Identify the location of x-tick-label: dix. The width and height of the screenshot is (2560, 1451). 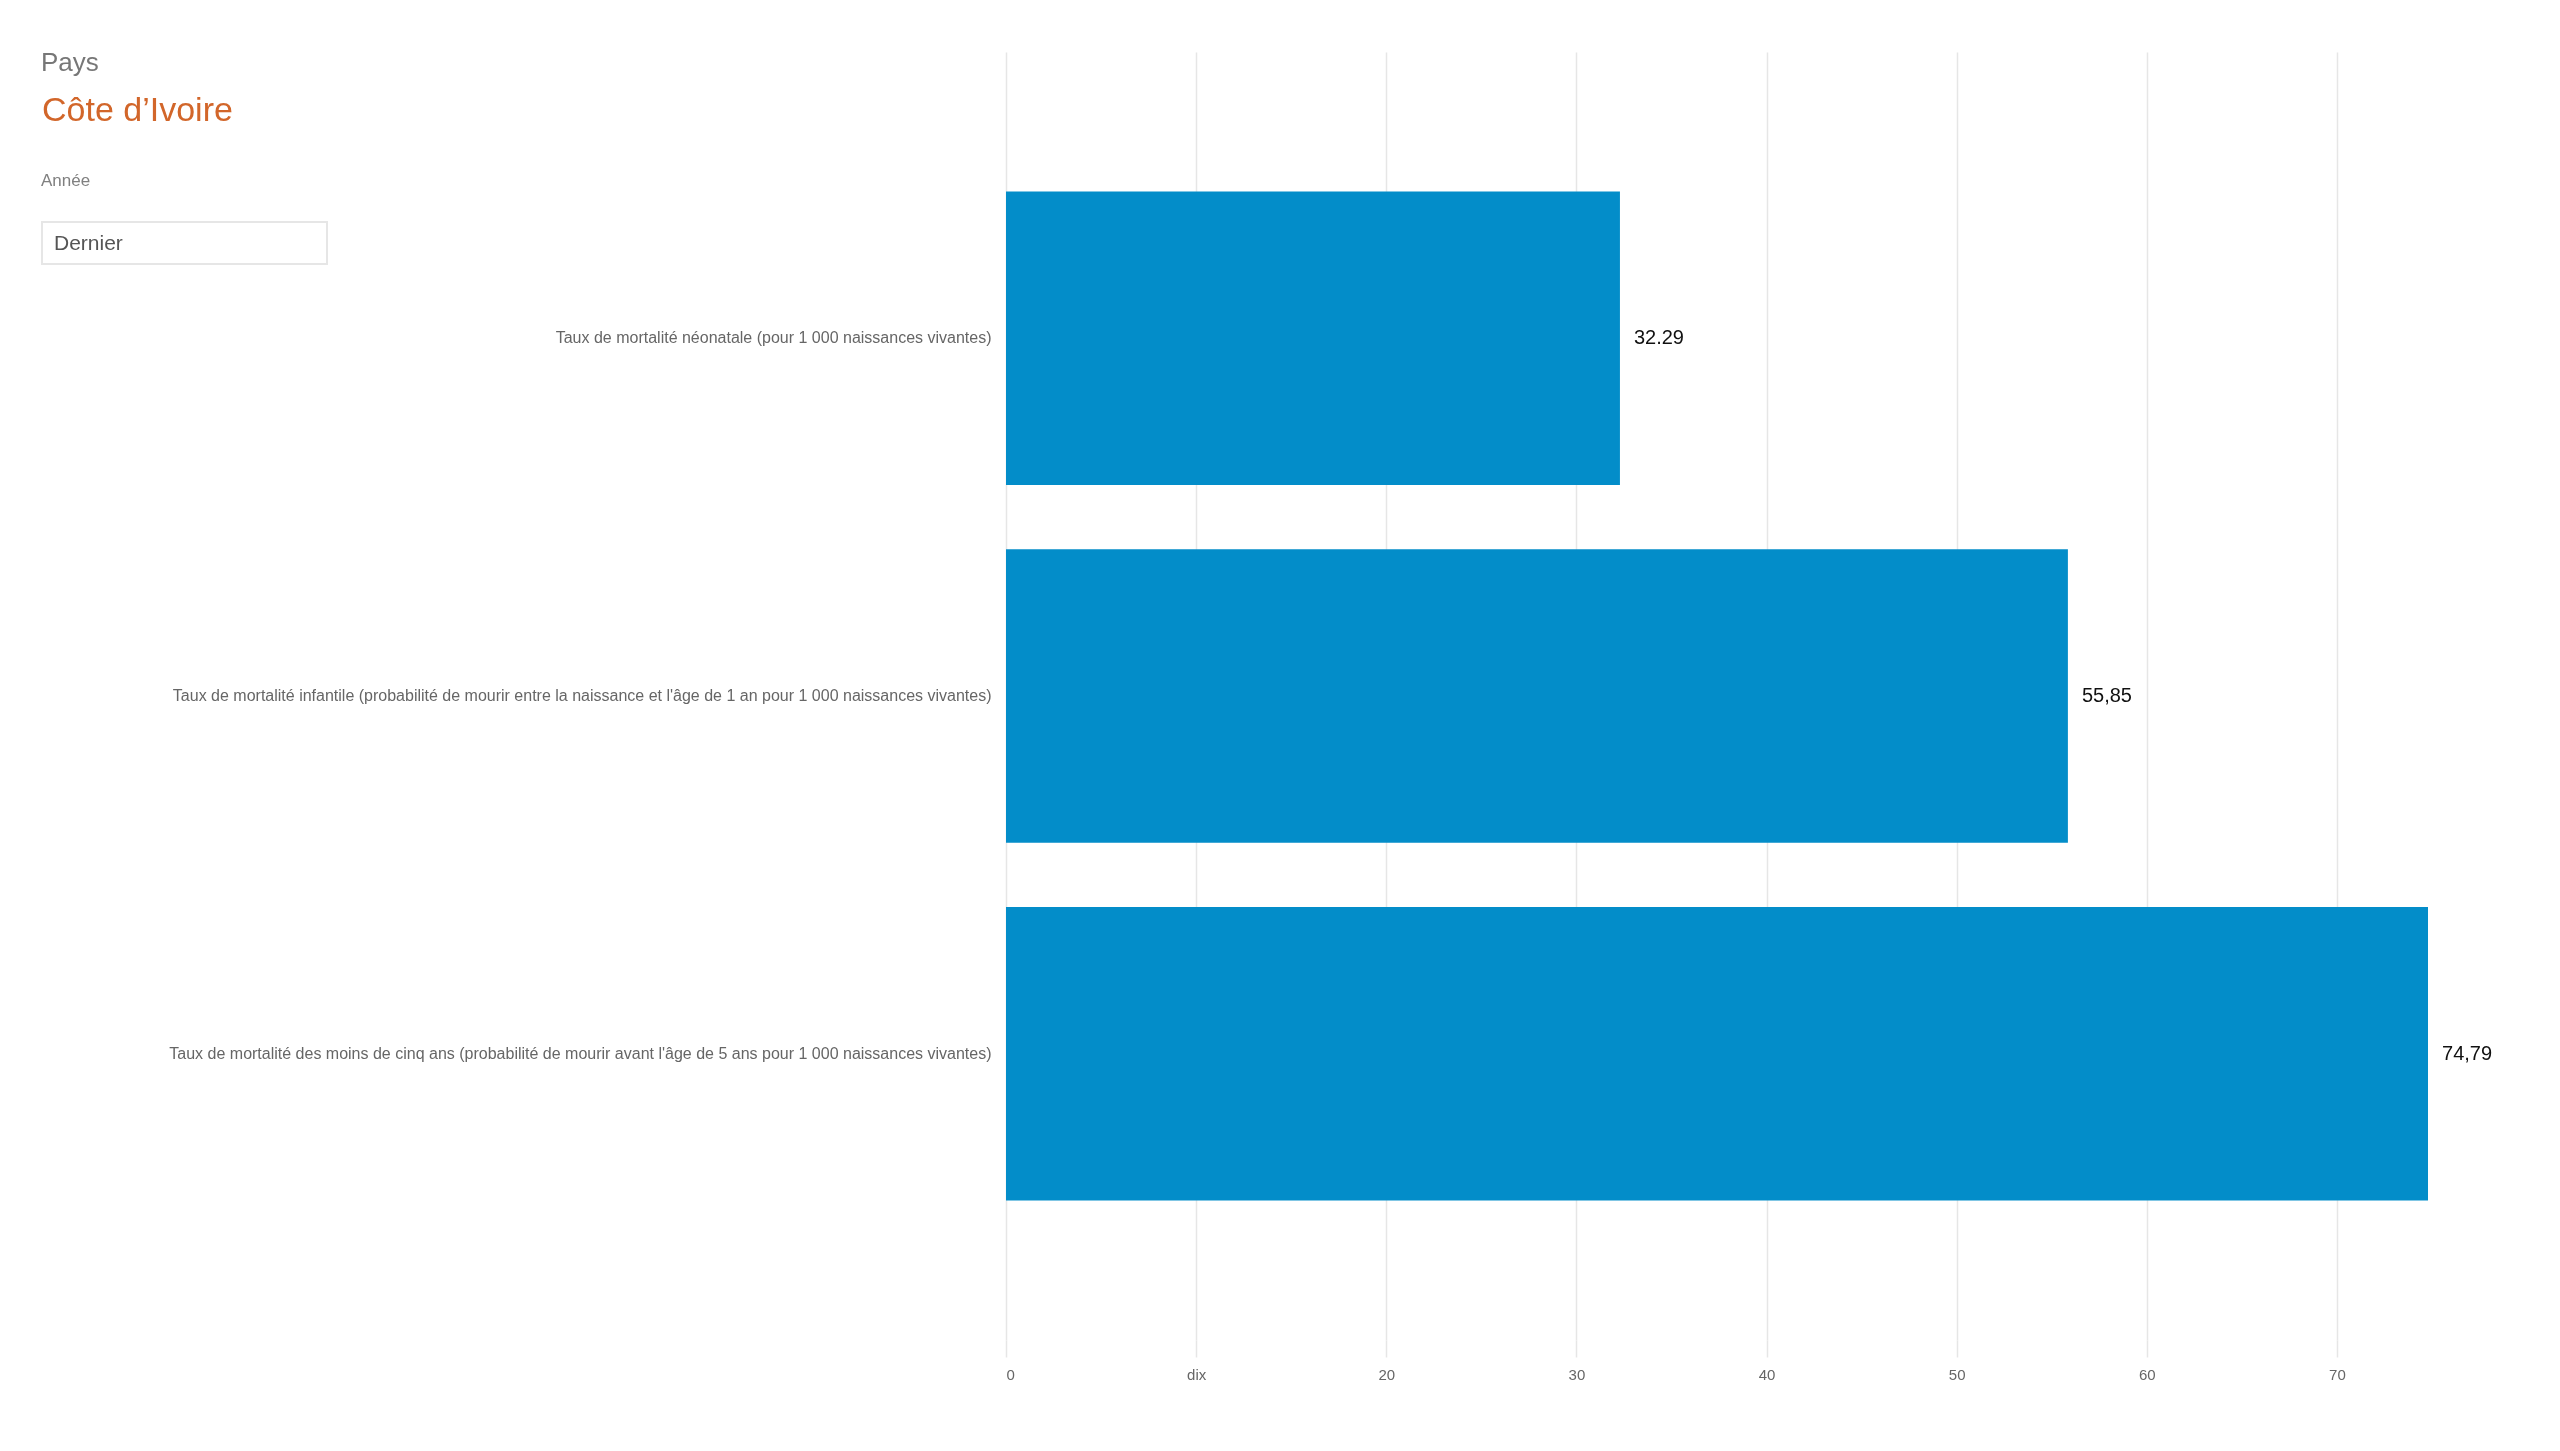
(1197, 1374).